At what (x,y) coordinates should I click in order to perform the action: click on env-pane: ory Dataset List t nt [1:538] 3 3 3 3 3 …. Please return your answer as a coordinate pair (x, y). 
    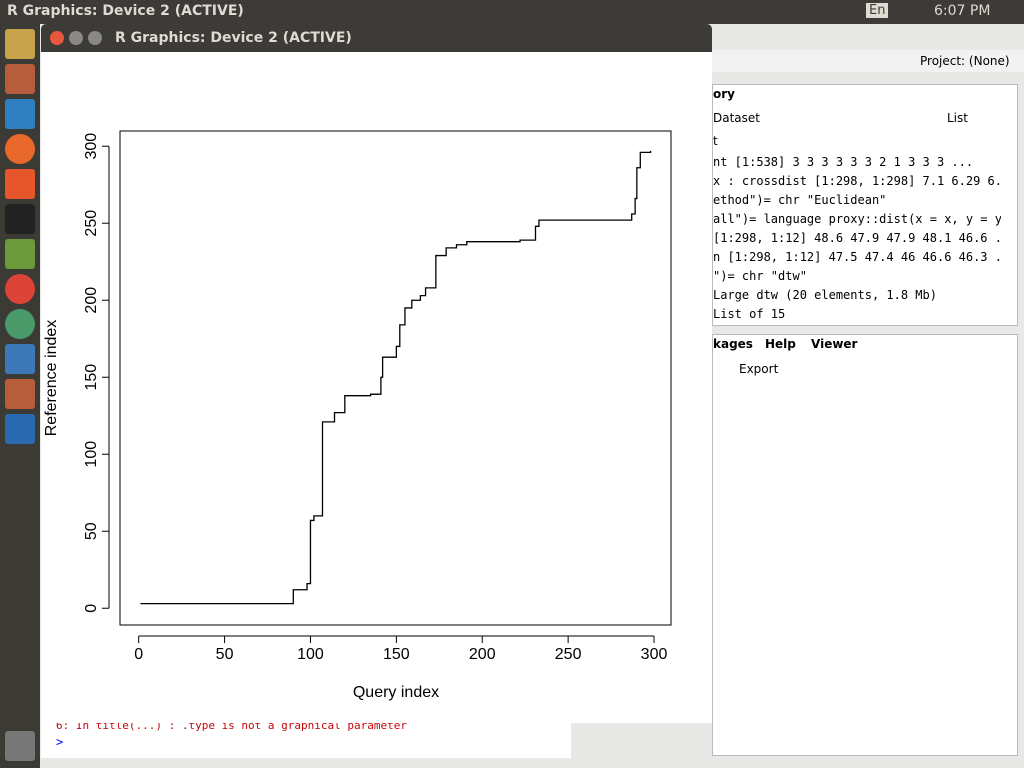
    Looking at the image, I should click on (865, 205).